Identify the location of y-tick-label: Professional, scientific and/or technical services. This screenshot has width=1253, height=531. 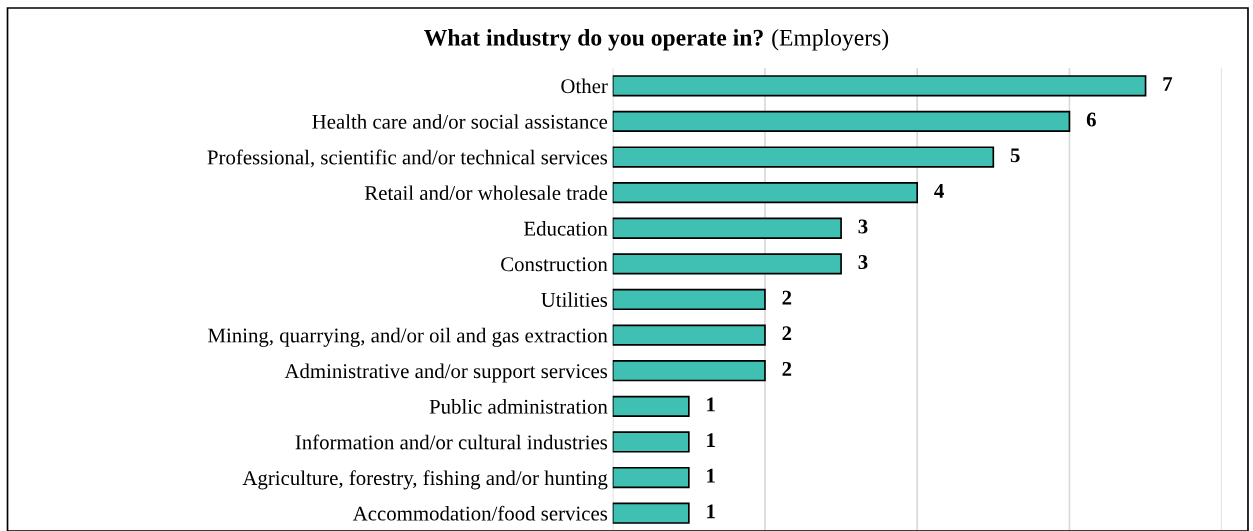
(407, 158).